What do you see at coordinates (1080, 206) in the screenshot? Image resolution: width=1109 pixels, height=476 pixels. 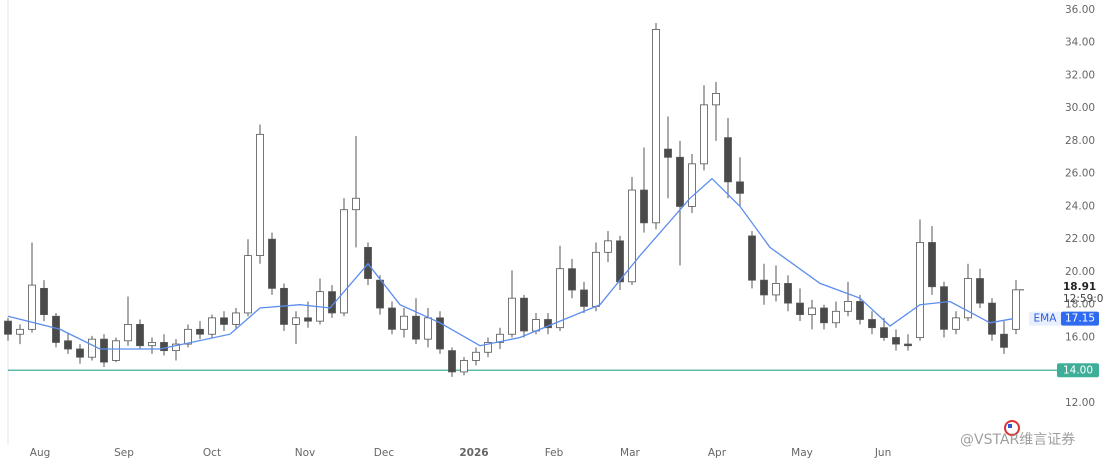 I see `y-tick-label: 24.00` at bounding box center [1080, 206].